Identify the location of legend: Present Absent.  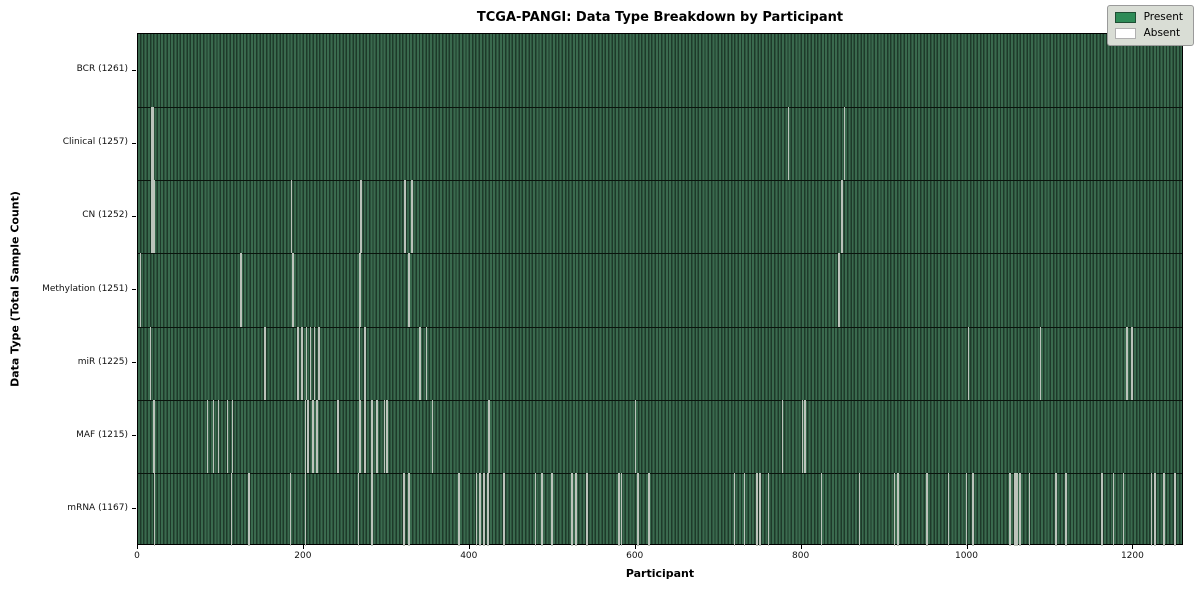
(1150, 25).